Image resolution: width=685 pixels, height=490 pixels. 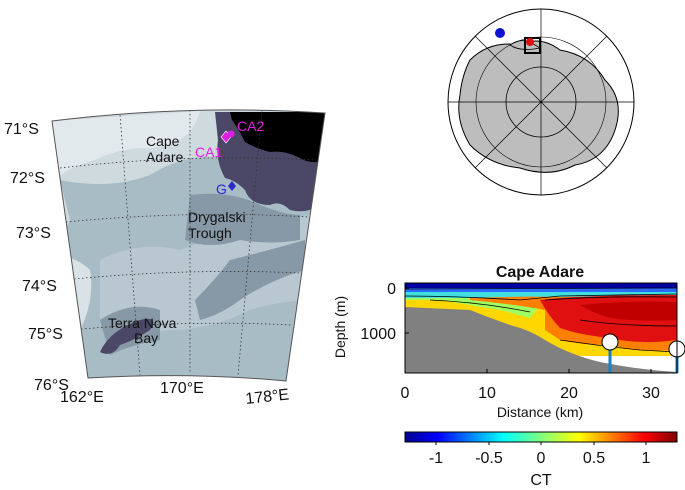 I want to click on place-terra-nova-line2: Bay, so click(x=146, y=338).